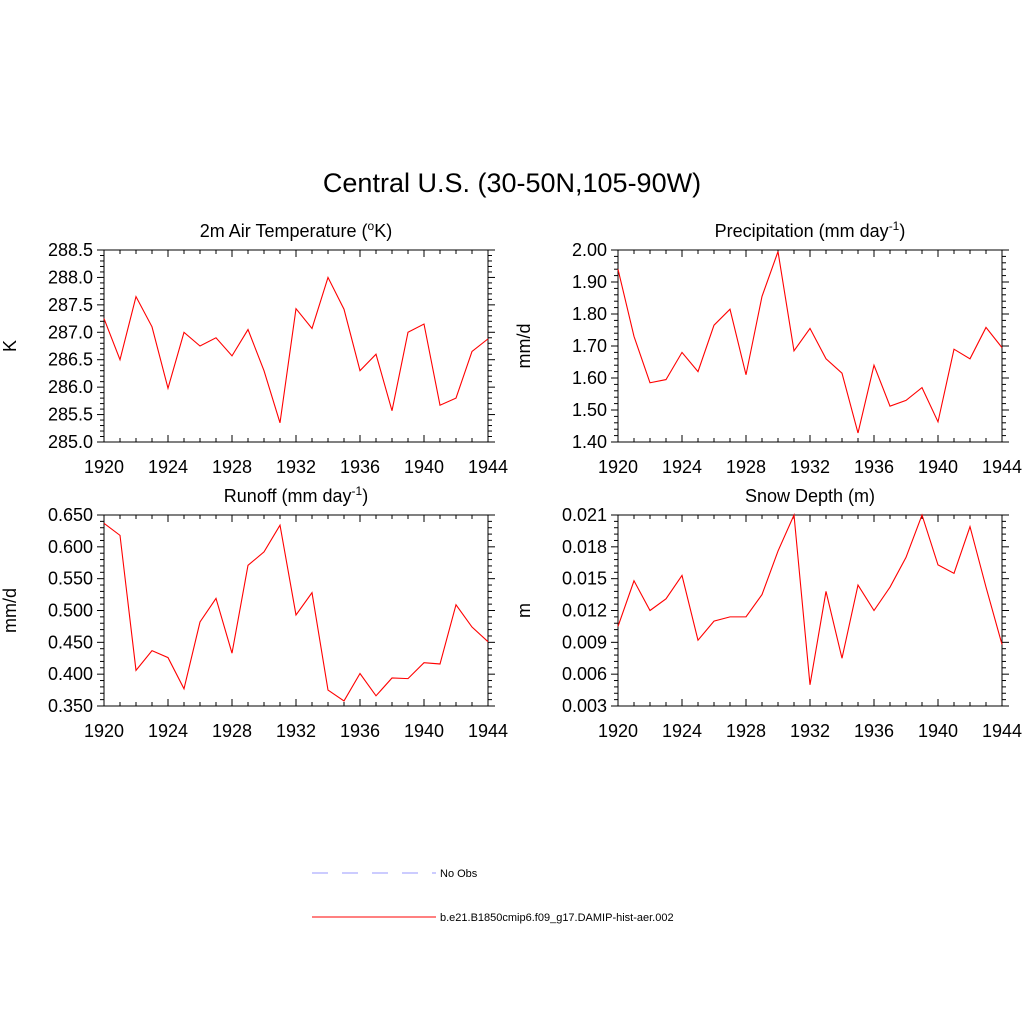  Describe the element at coordinates (70, 515) in the screenshot. I see `y-tick-label: 0.650` at that location.